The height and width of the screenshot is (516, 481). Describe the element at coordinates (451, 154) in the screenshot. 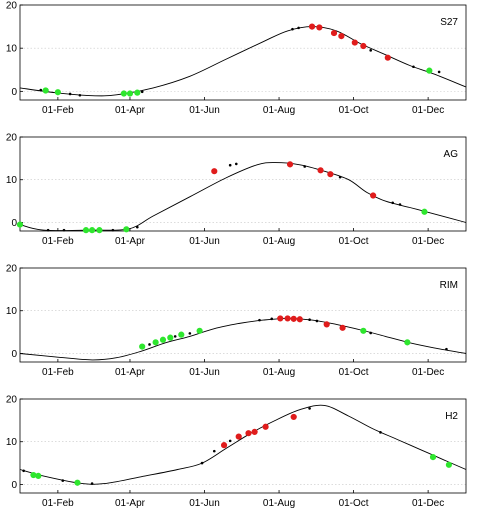

I see `panel-label: AG` at that location.